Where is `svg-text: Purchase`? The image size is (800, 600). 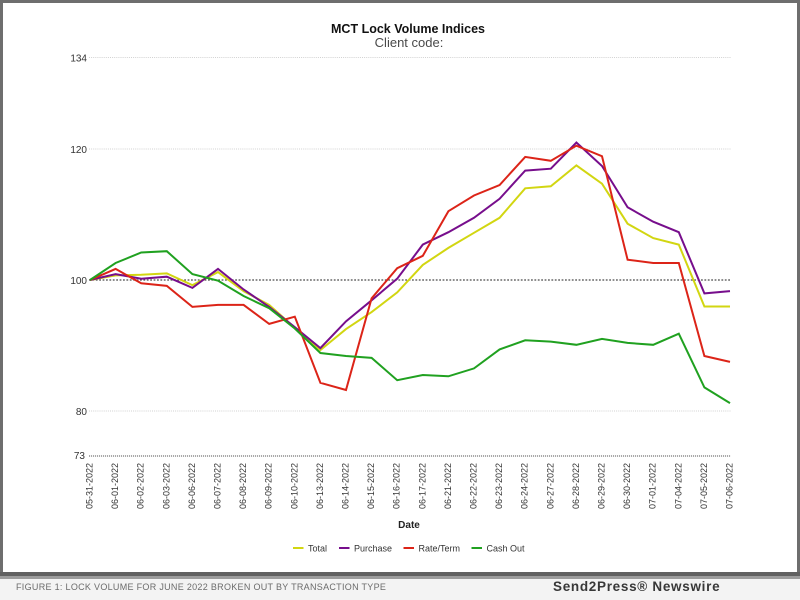
svg-text: Purchase is located at coordinates (373, 549).